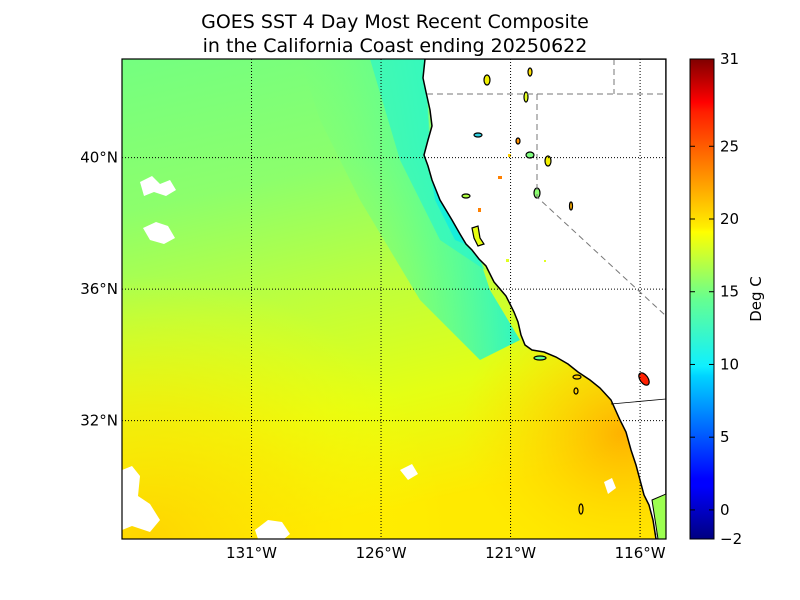  What do you see at coordinates (510, 553) in the screenshot?
I see `lon-tick-label: 121°W` at bounding box center [510, 553].